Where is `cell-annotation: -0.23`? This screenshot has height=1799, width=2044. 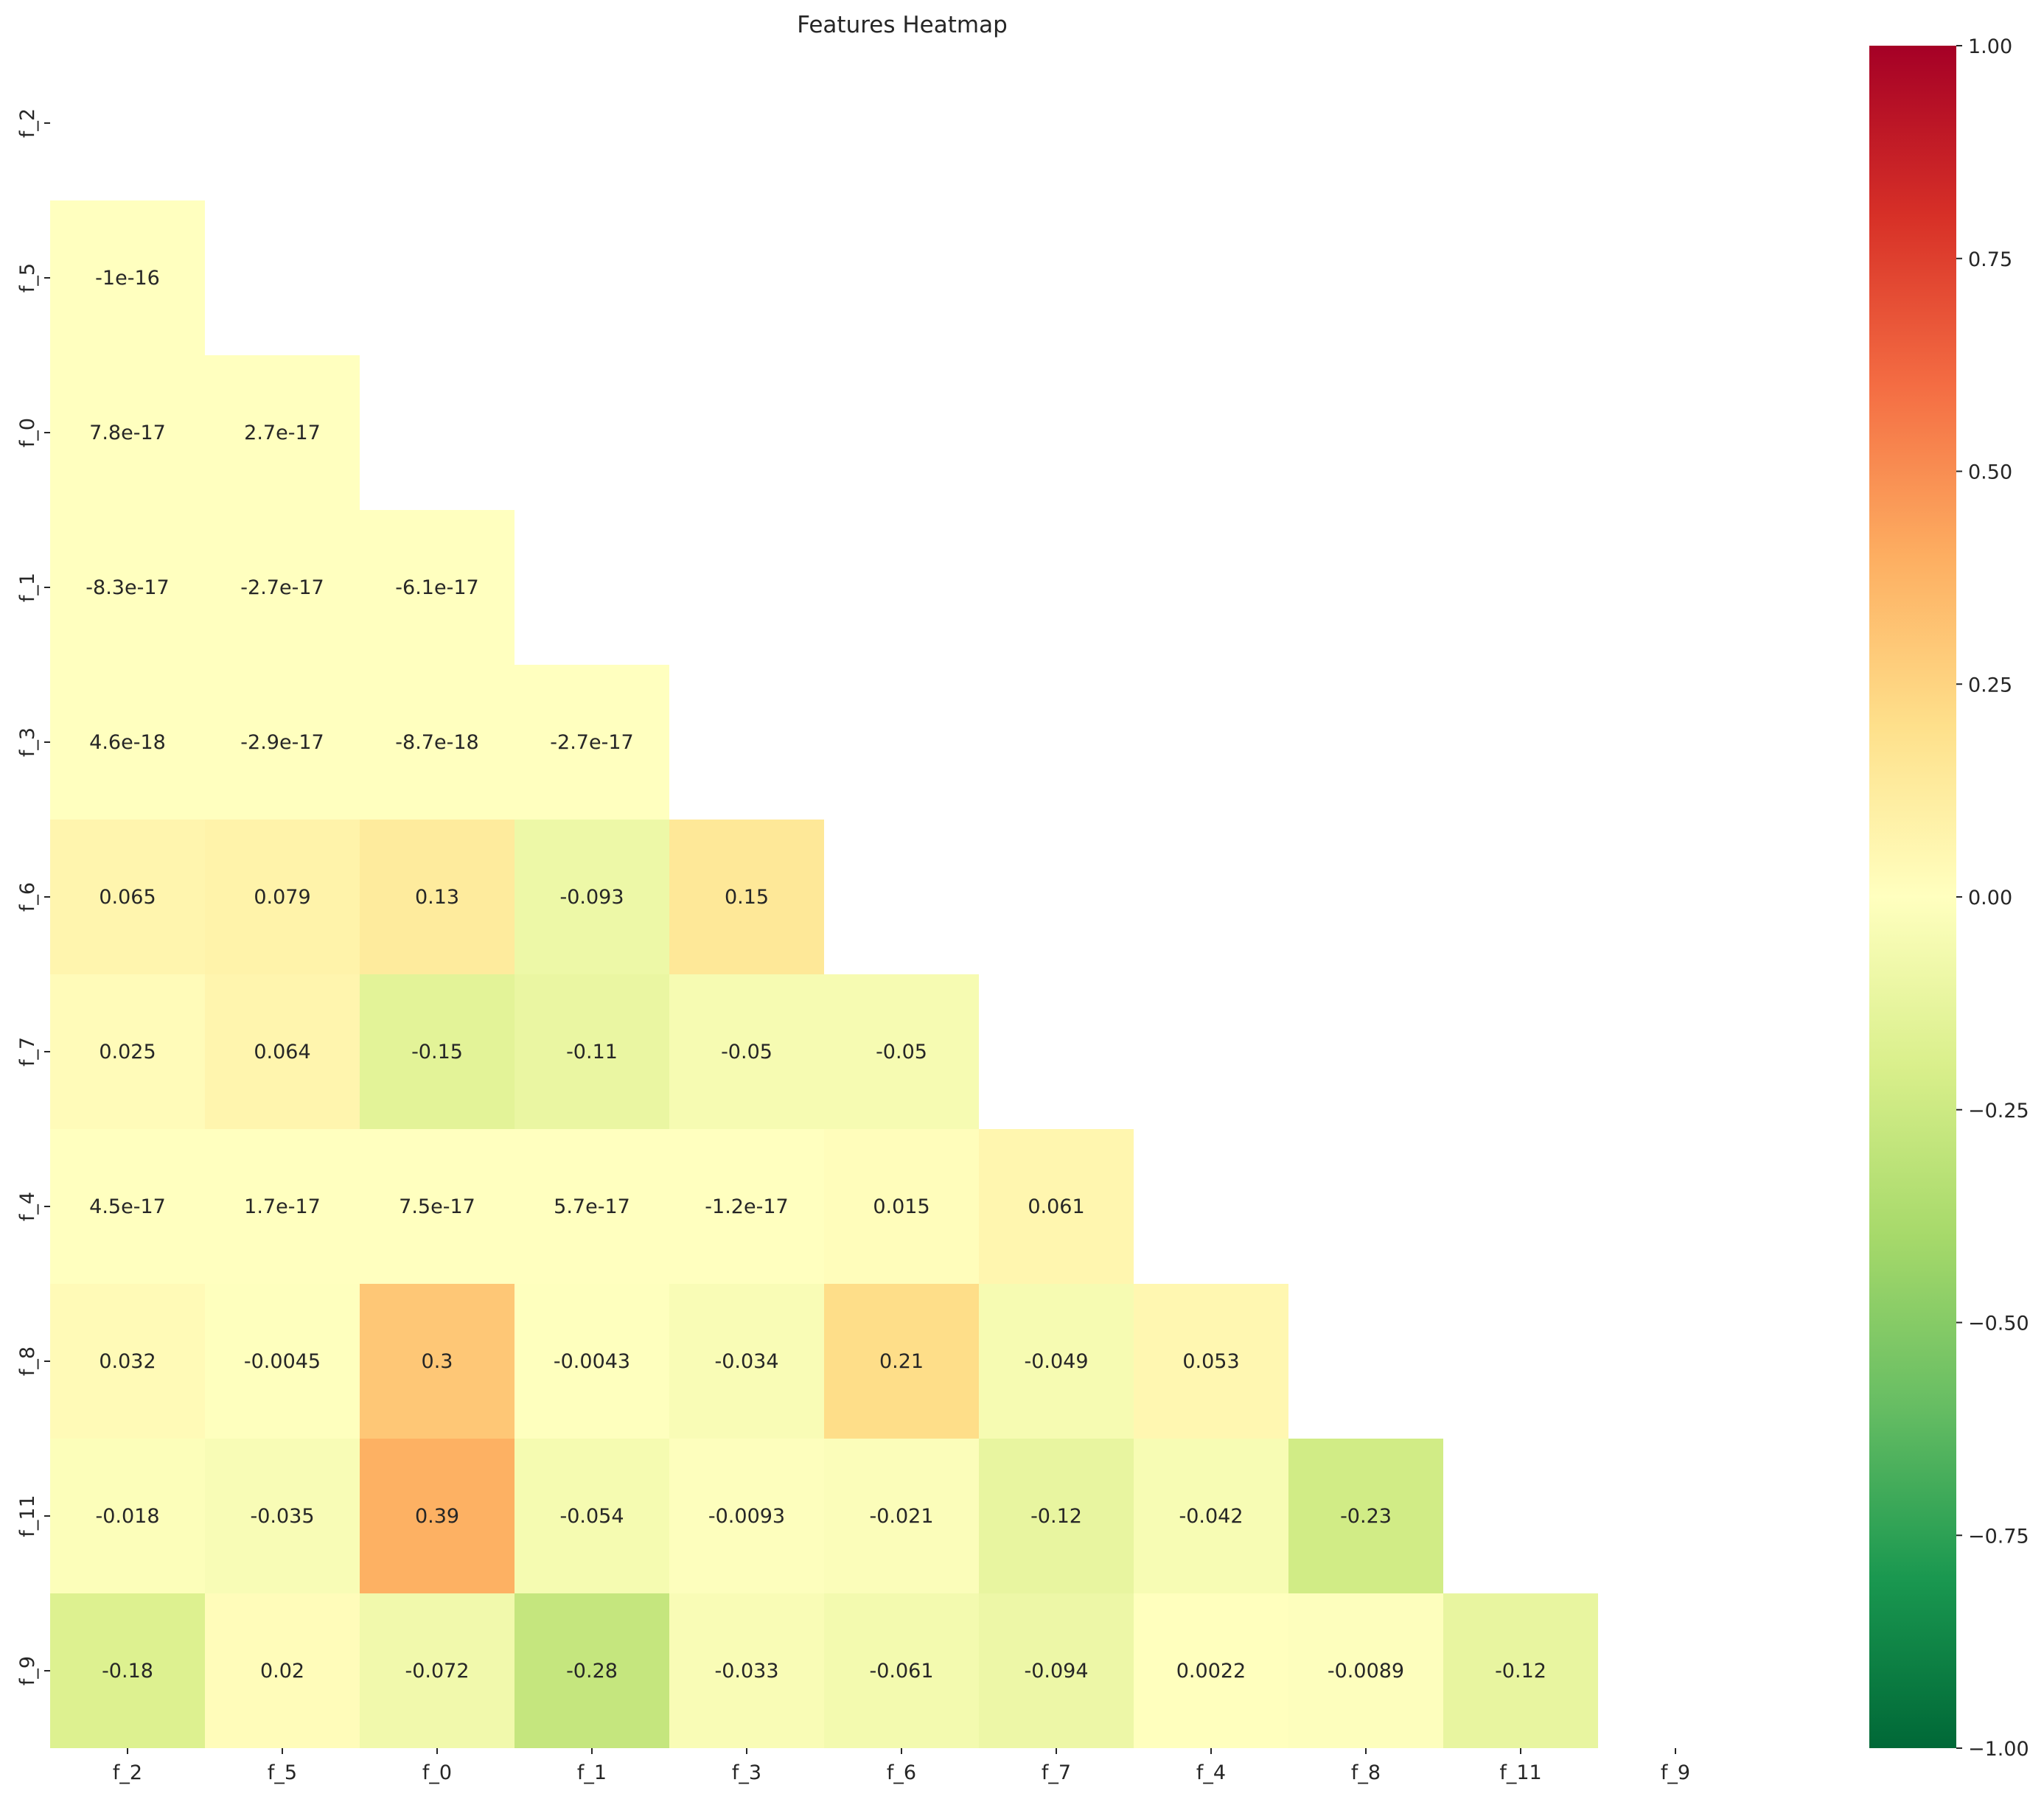
cell-annotation: -0.23 is located at coordinates (1366, 1517).